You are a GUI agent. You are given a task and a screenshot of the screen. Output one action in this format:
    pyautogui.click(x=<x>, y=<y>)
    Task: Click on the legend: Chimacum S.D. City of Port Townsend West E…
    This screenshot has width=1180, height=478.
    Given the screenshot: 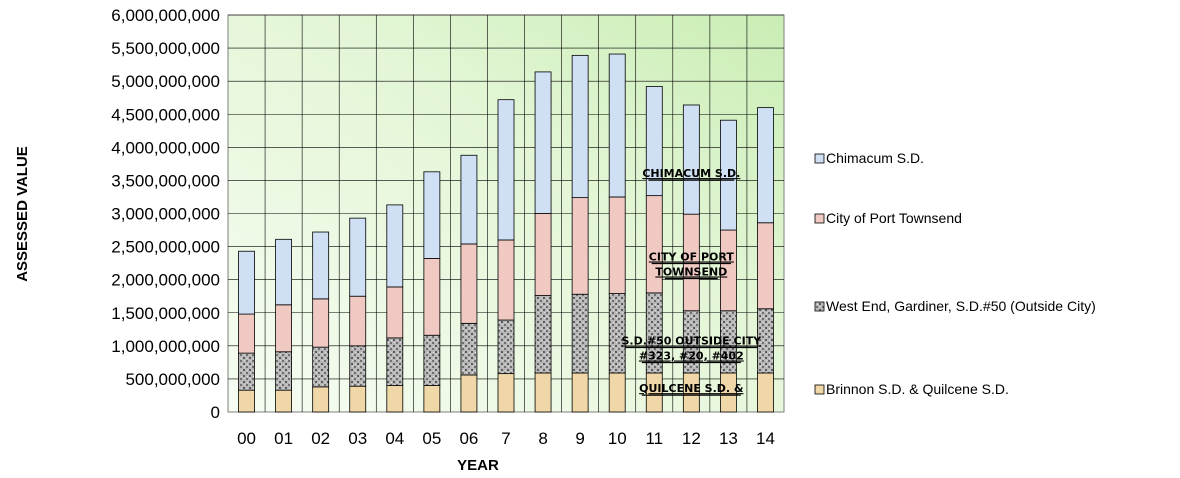 What is the action you would take?
    pyautogui.click(x=955, y=273)
    